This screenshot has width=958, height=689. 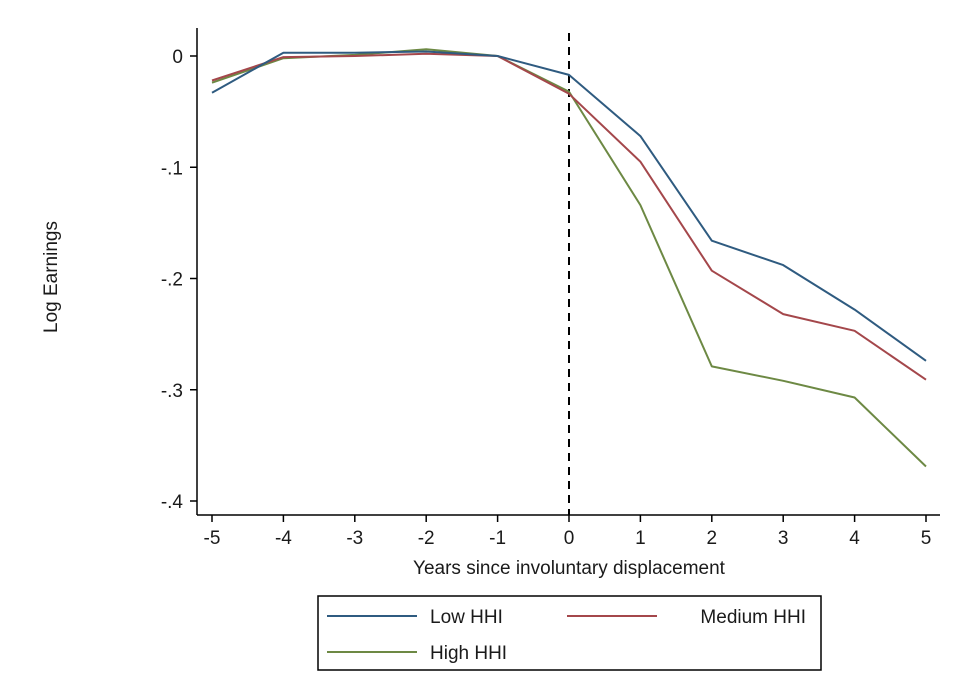 What do you see at coordinates (426, 538) in the screenshot?
I see `x-tick-label: -2` at bounding box center [426, 538].